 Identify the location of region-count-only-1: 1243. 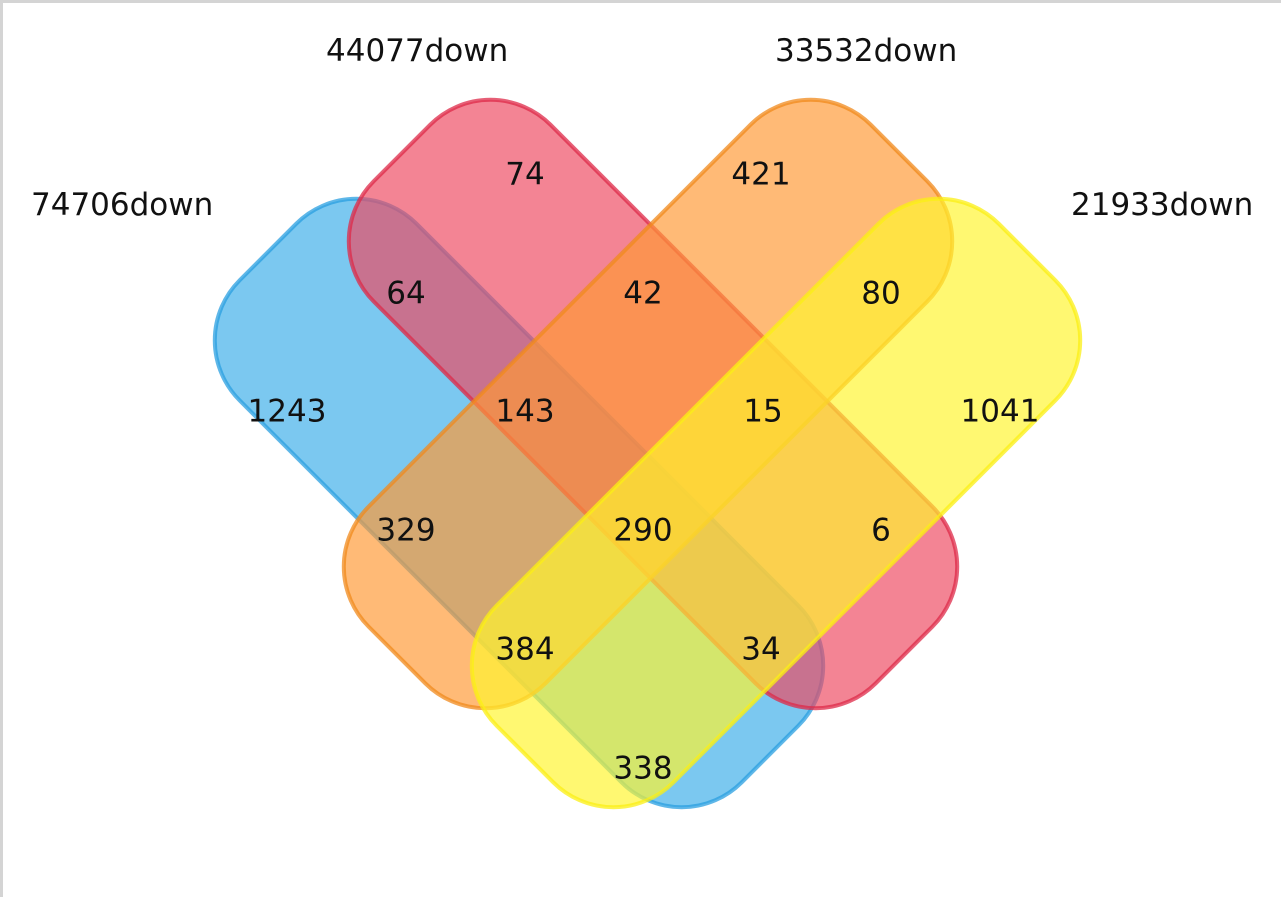
(287, 412).